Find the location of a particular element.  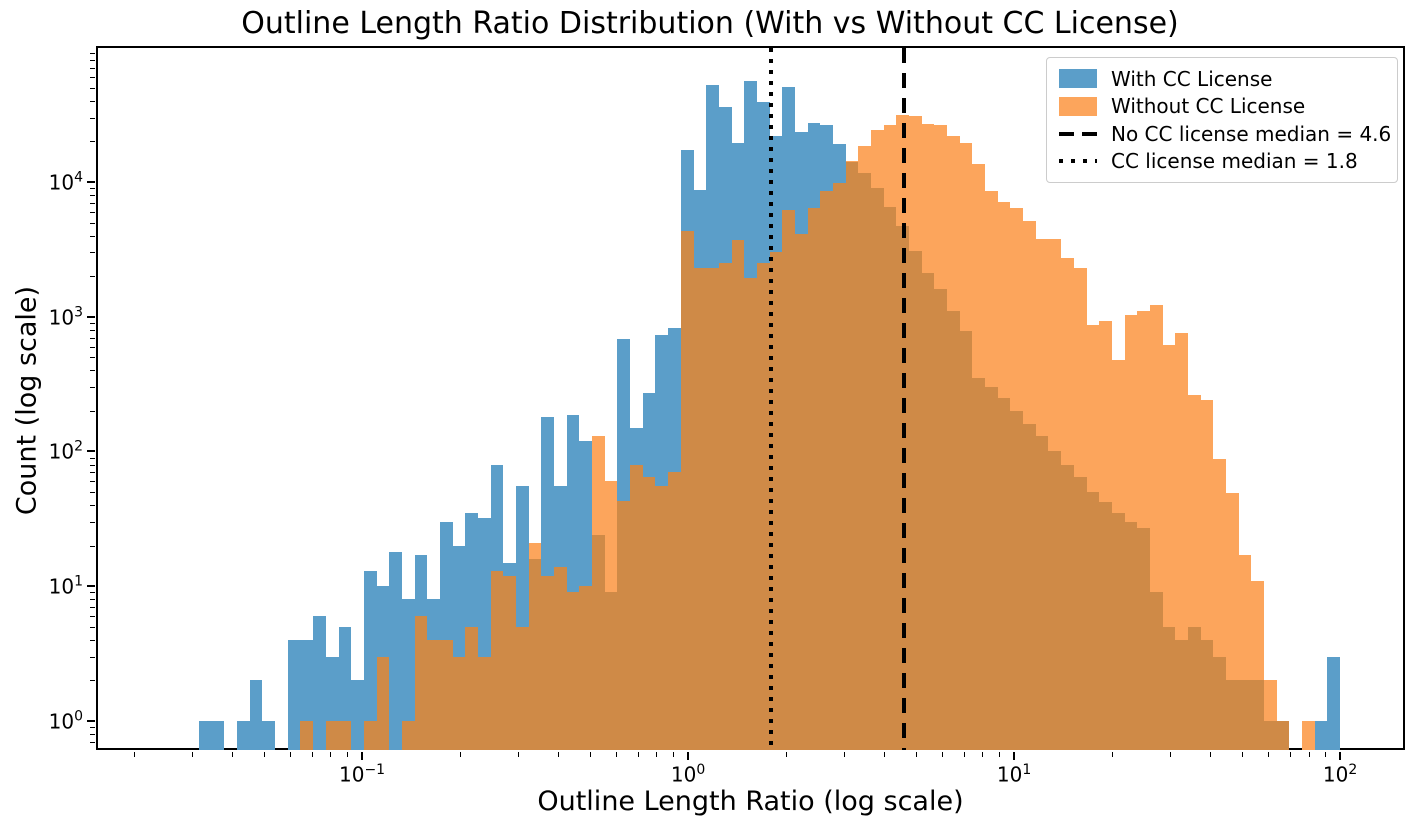

y-tick-label: 102 is located at coordinates (65, 451).